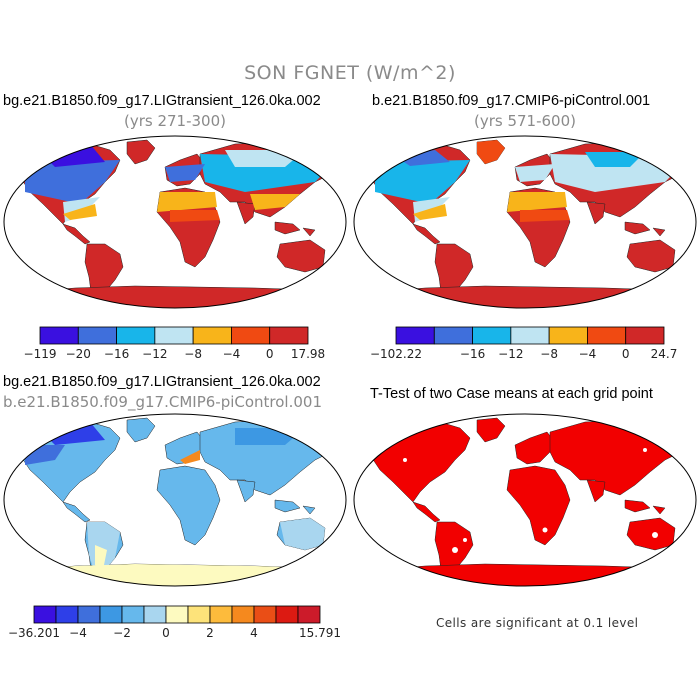  What do you see at coordinates (524, 121) in the screenshot?
I see `panel-2-subtitle: (yrs 571-600)` at bounding box center [524, 121].